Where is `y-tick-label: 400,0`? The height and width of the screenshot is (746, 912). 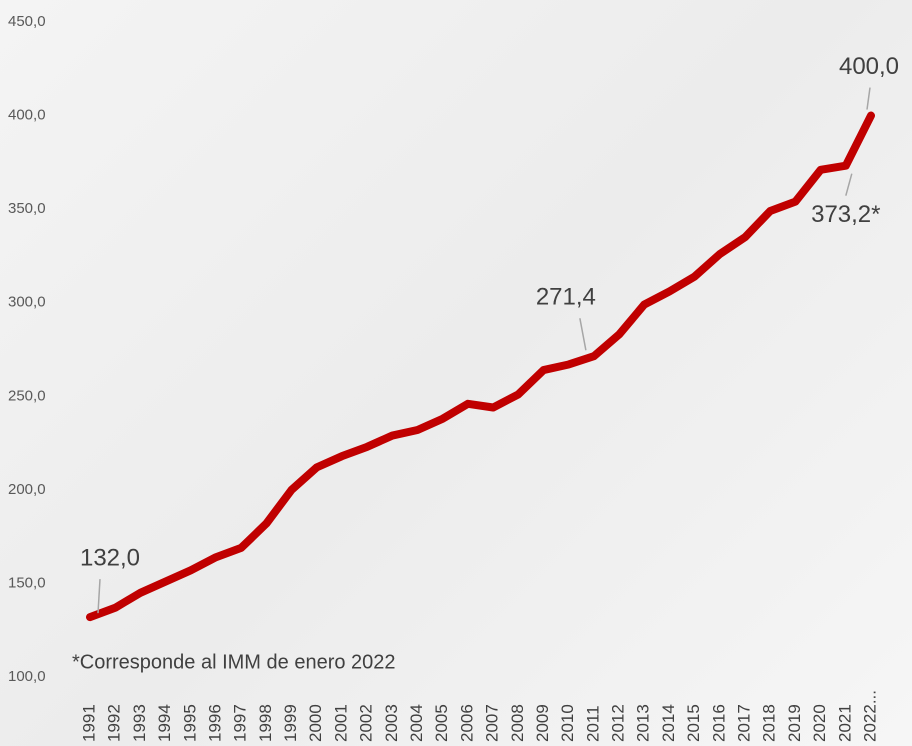
y-tick-label: 400,0 is located at coordinates (27, 115).